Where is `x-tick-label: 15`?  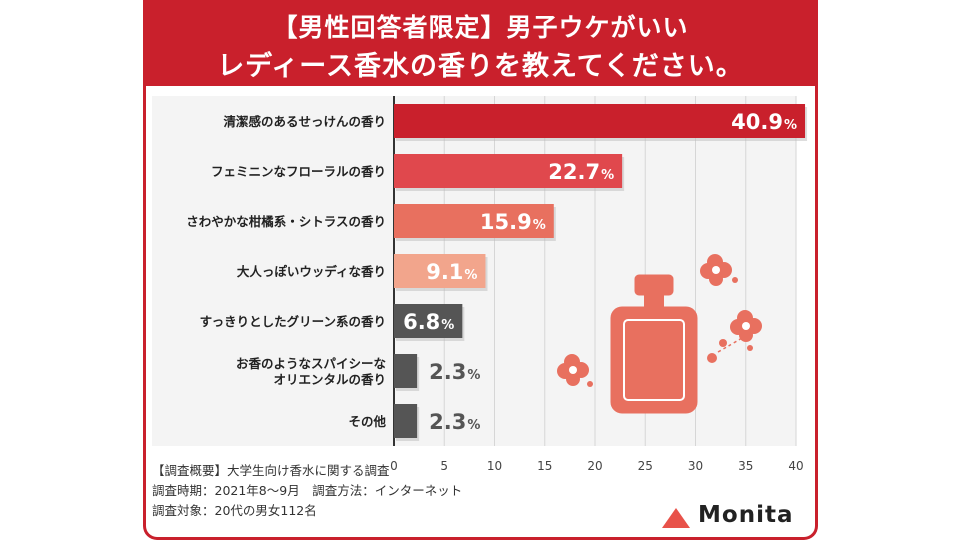 x-tick-label: 15 is located at coordinates (544, 466).